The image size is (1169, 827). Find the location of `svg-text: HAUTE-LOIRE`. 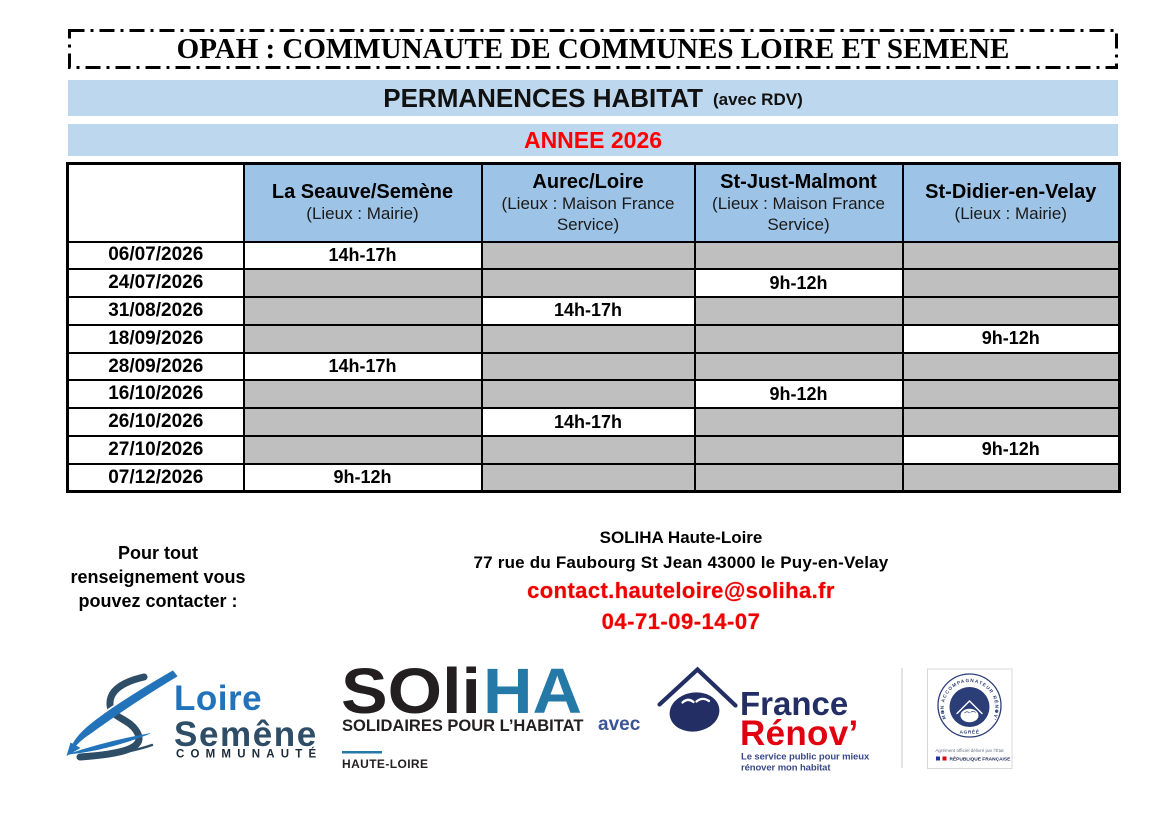

svg-text: HAUTE-LOIRE is located at coordinates (385, 764).